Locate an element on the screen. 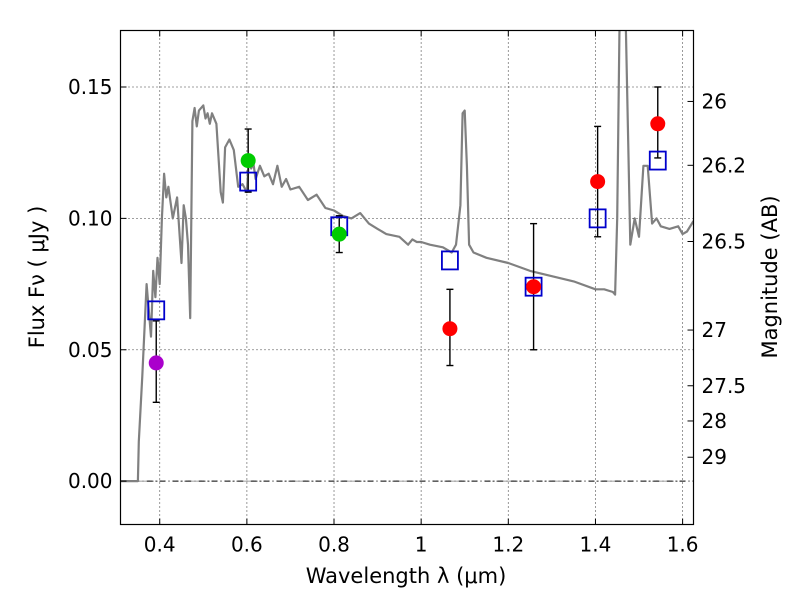 This screenshot has width=800, height=600. y-tick-label: 0.10 is located at coordinates (90, 218).